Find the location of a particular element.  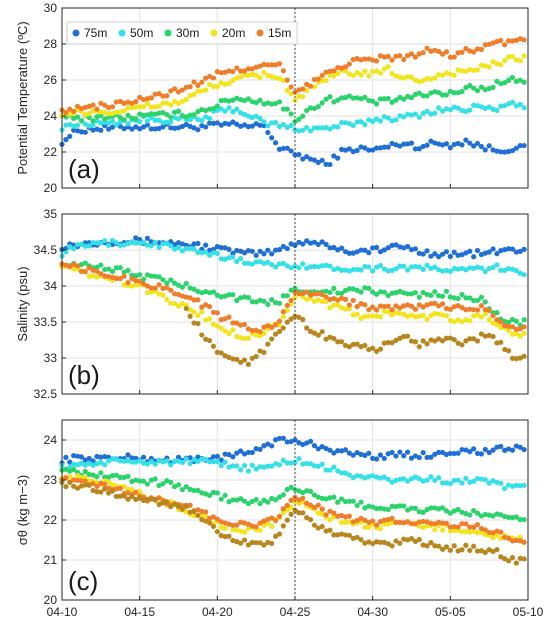

x-tick-label: 04-25 is located at coordinates (295, 612).